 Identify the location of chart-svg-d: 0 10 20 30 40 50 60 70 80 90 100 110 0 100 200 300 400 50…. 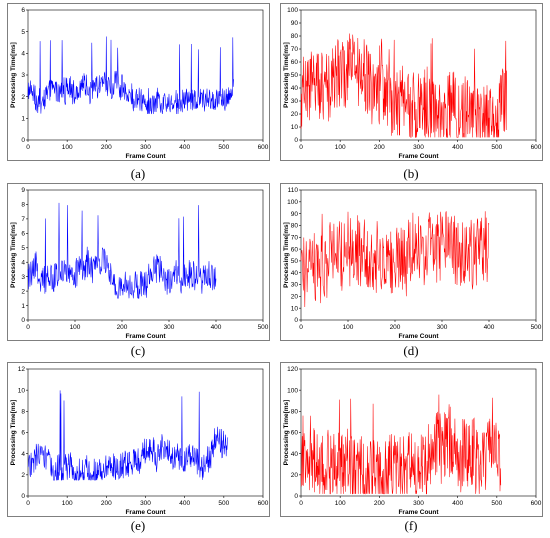
(412, 263).